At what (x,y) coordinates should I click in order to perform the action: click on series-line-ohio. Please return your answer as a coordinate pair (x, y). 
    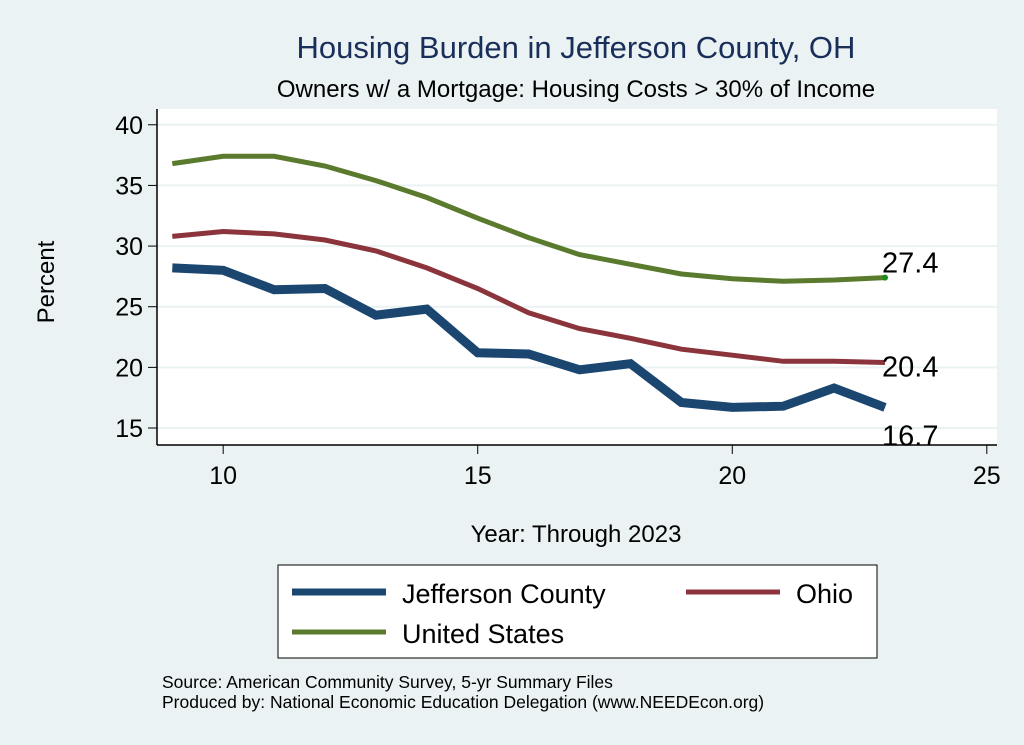
    Looking at the image, I should click on (529, 296).